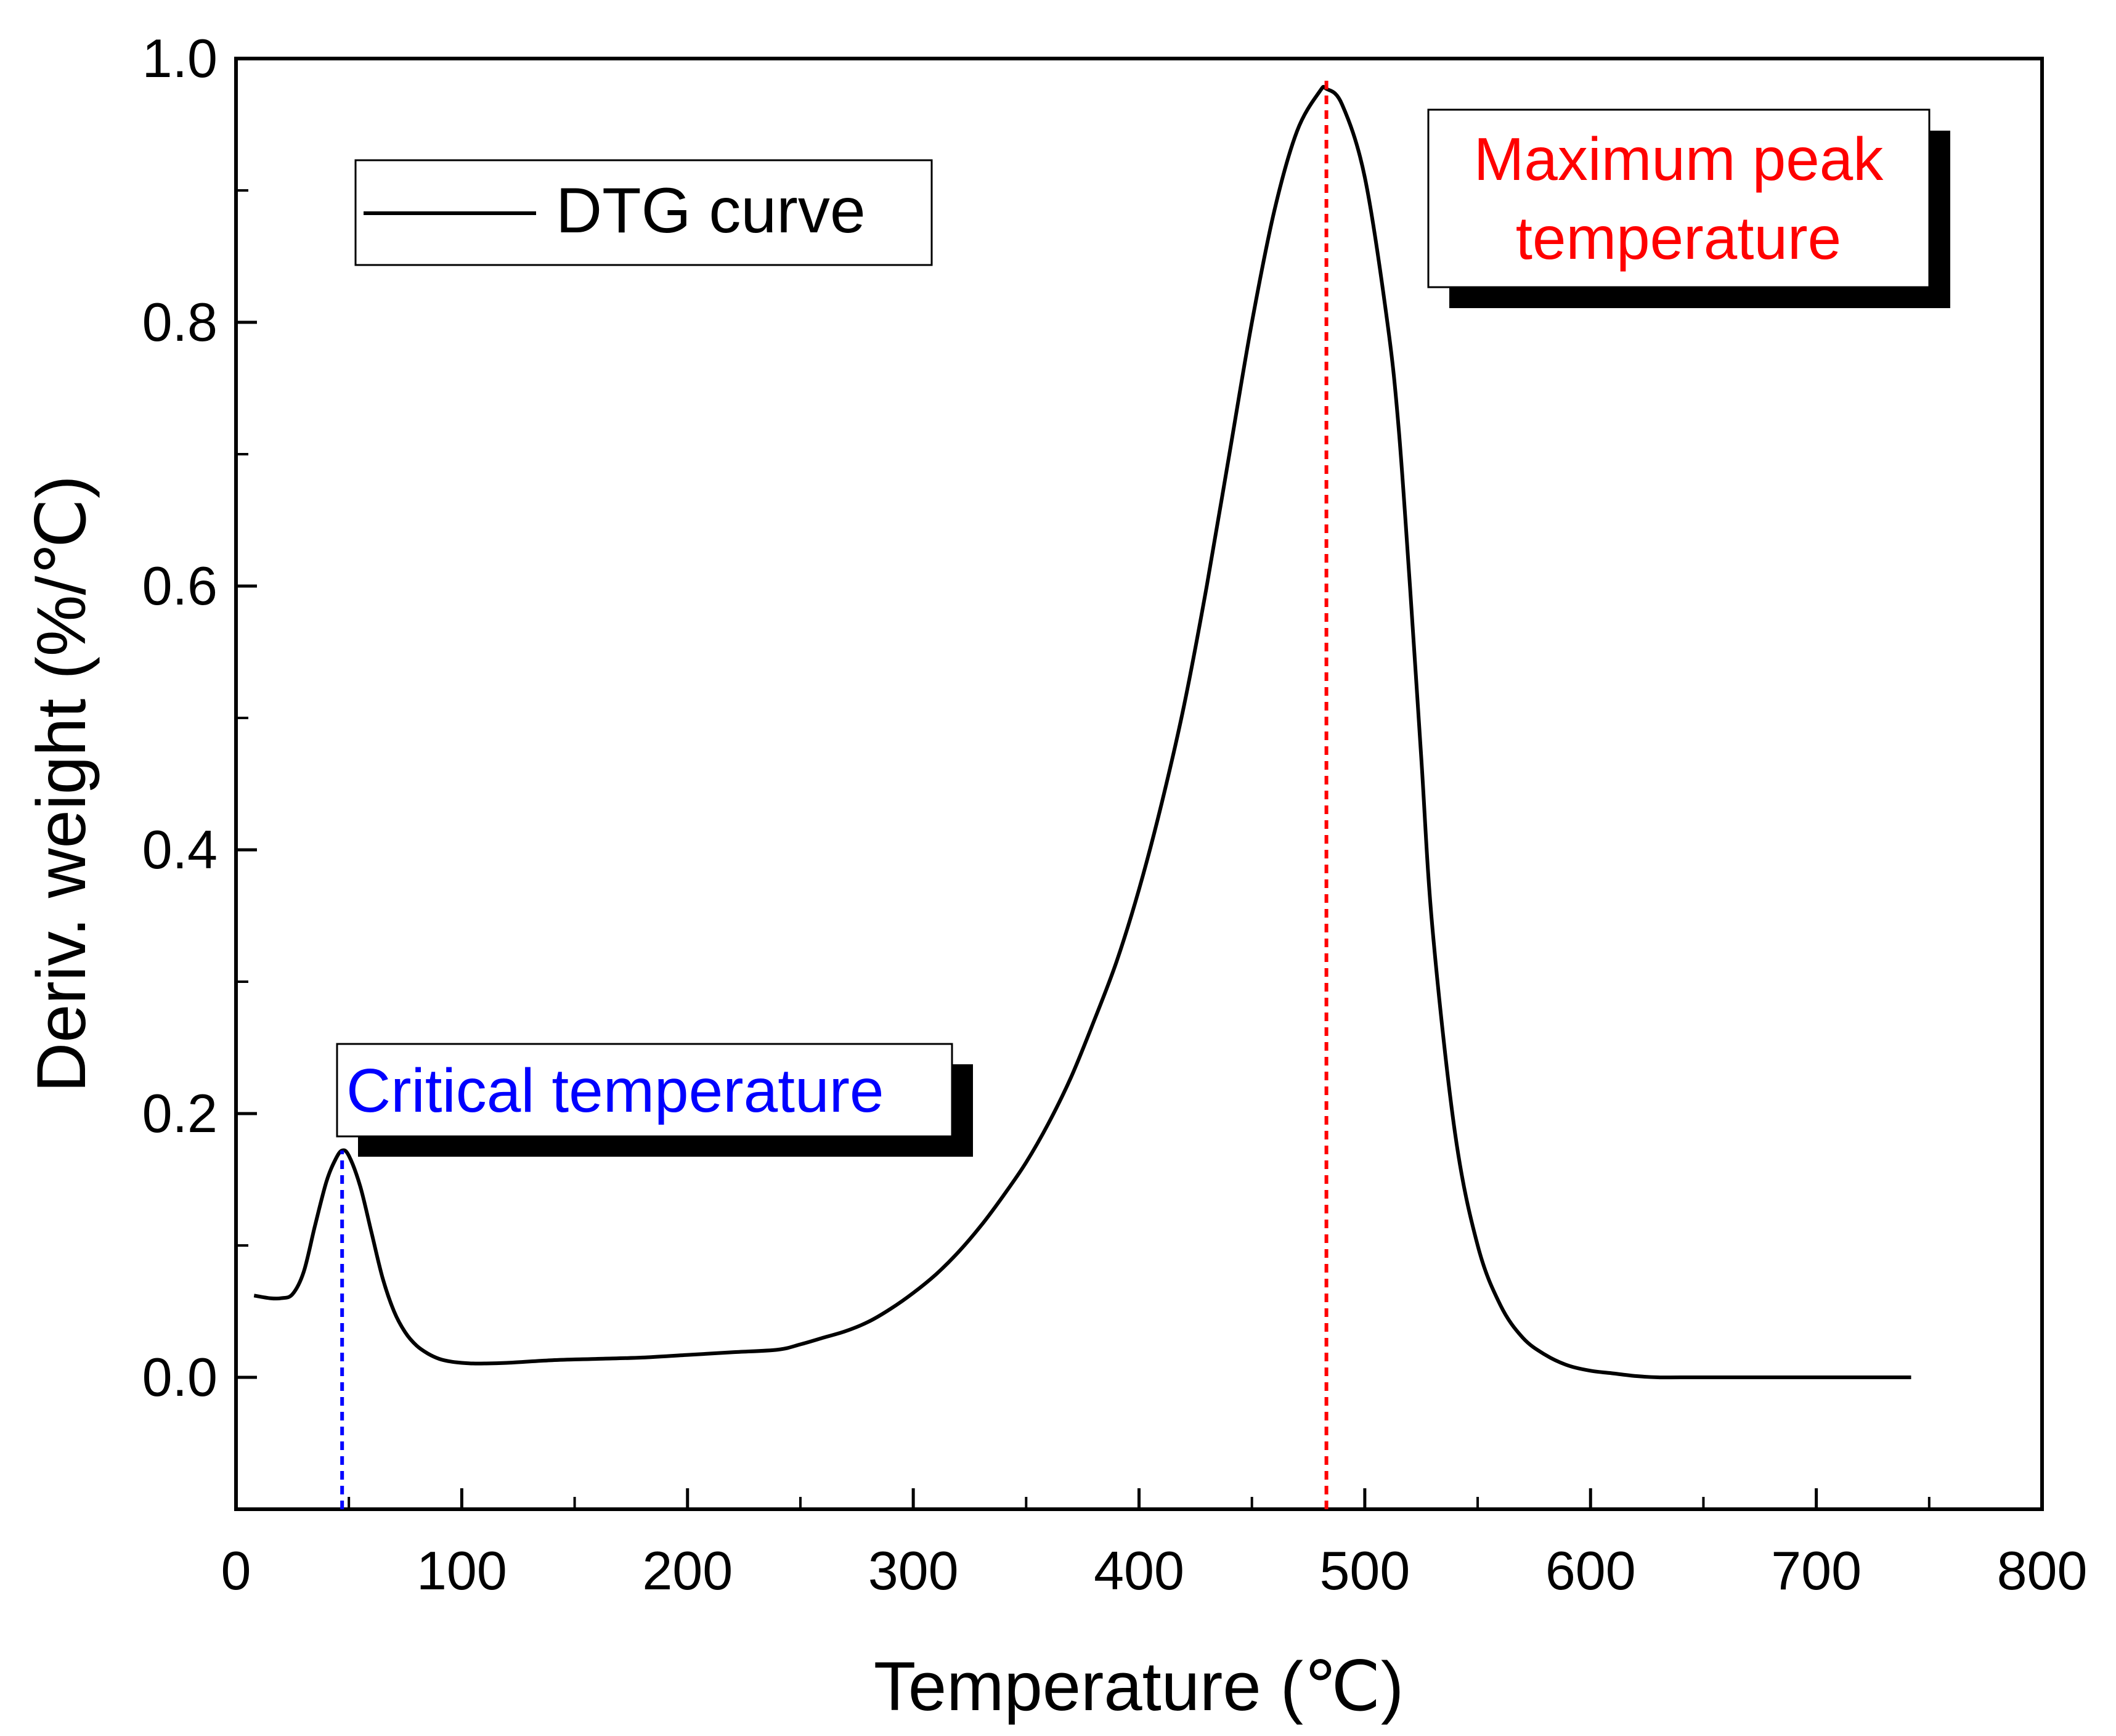 The height and width of the screenshot is (1736, 2116). What do you see at coordinates (687, 1570) in the screenshot?
I see `x-tick-label-200: 200` at bounding box center [687, 1570].